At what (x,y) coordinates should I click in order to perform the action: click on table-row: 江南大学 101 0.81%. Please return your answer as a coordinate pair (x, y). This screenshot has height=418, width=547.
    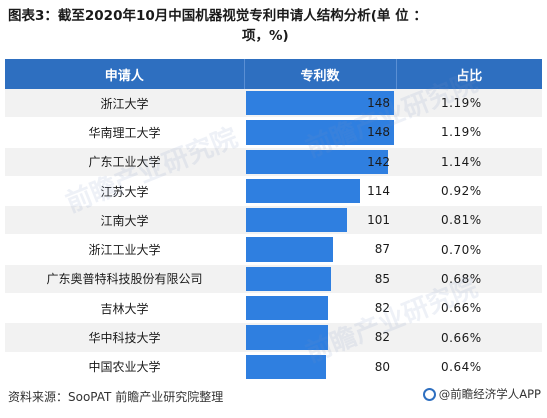
    Looking at the image, I should click on (273, 220).